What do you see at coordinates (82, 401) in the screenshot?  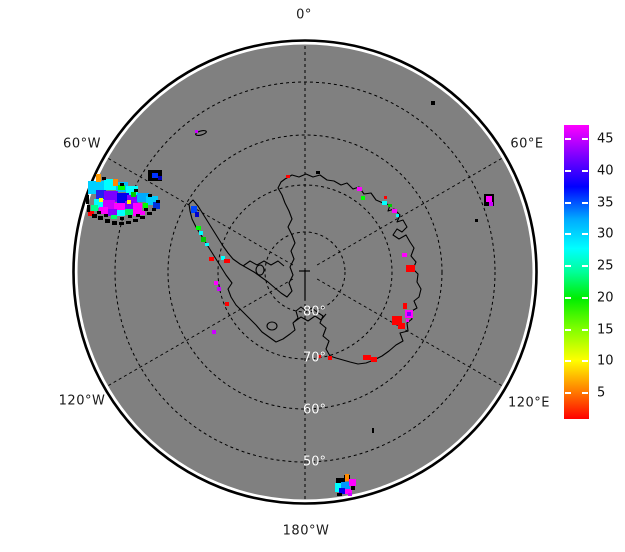 I see `meridian-label-120w: 120°W` at bounding box center [82, 401].